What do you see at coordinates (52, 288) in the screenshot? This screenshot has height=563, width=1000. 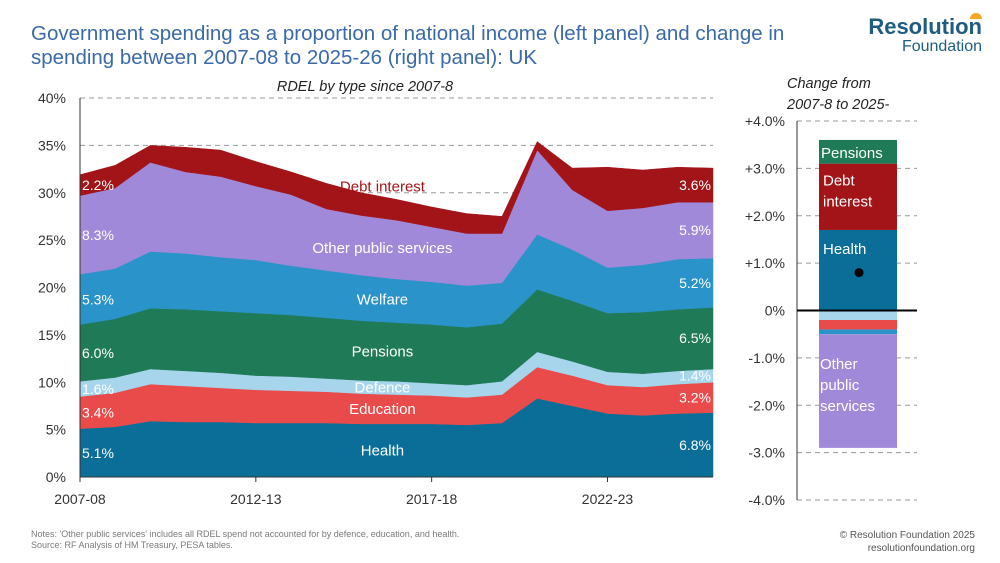 I see `left-y-tick-label: 20%` at bounding box center [52, 288].